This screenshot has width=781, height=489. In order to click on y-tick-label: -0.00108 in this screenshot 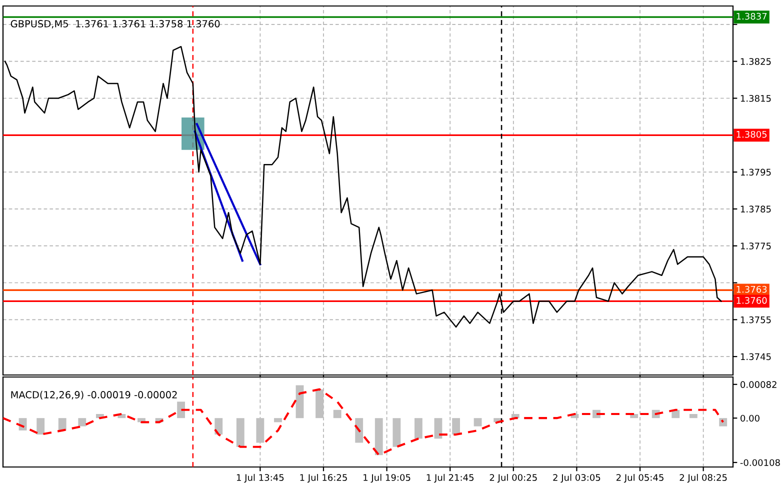, I will do `click(760, 462)`.